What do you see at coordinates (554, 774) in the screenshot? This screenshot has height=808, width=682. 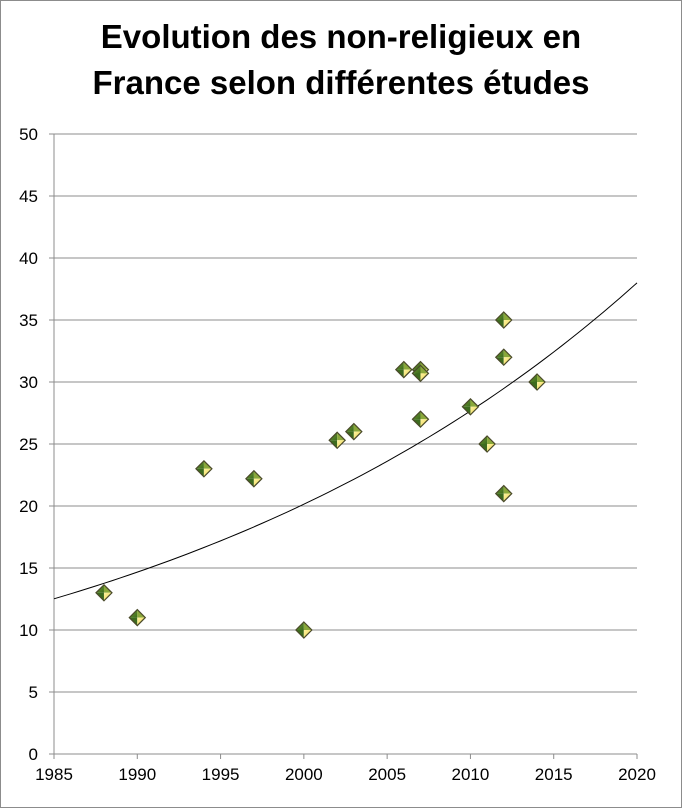 I see `x-tick-label: 2015` at bounding box center [554, 774].